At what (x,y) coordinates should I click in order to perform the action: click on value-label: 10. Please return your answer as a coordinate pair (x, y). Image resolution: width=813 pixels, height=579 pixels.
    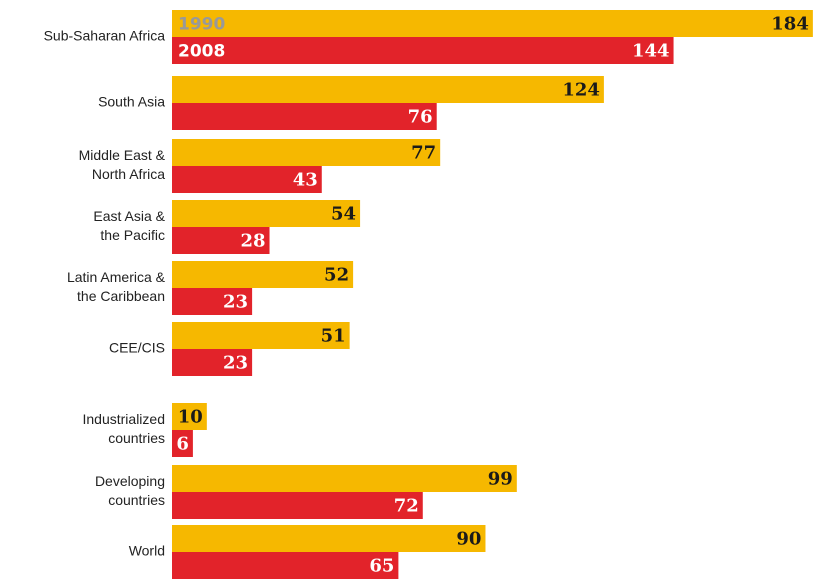
    Looking at the image, I should click on (190, 417).